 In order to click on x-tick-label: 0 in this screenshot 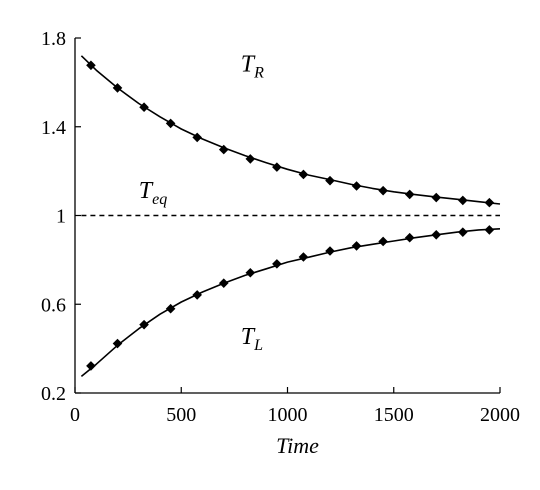, I will do `click(75, 415)`.